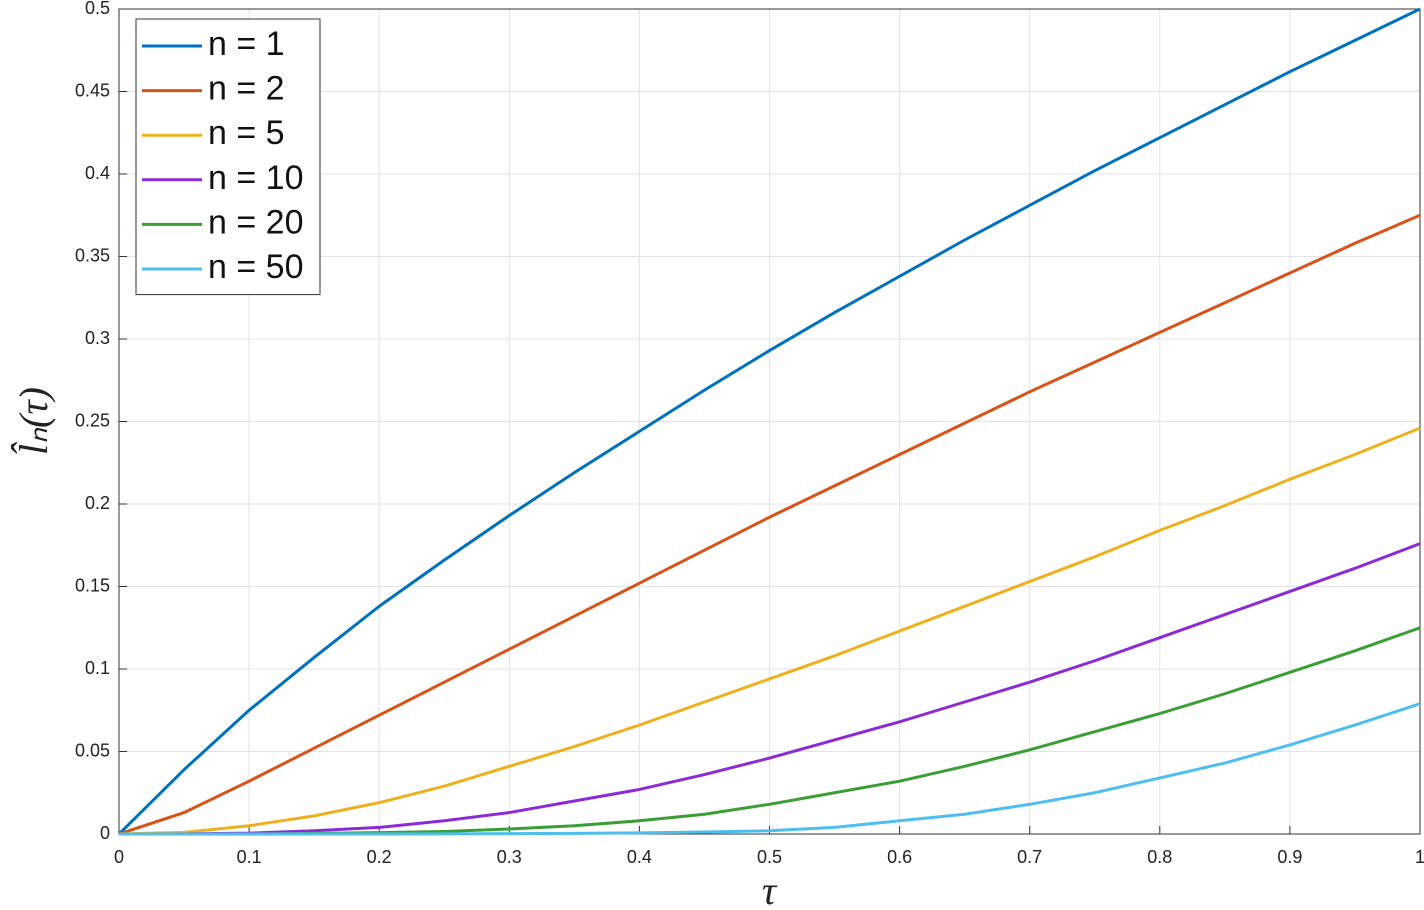 The width and height of the screenshot is (1424, 910). What do you see at coordinates (899, 857) in the screenshot?
I see `x-tick-label: 0.6` at bounding box center [899, 857].